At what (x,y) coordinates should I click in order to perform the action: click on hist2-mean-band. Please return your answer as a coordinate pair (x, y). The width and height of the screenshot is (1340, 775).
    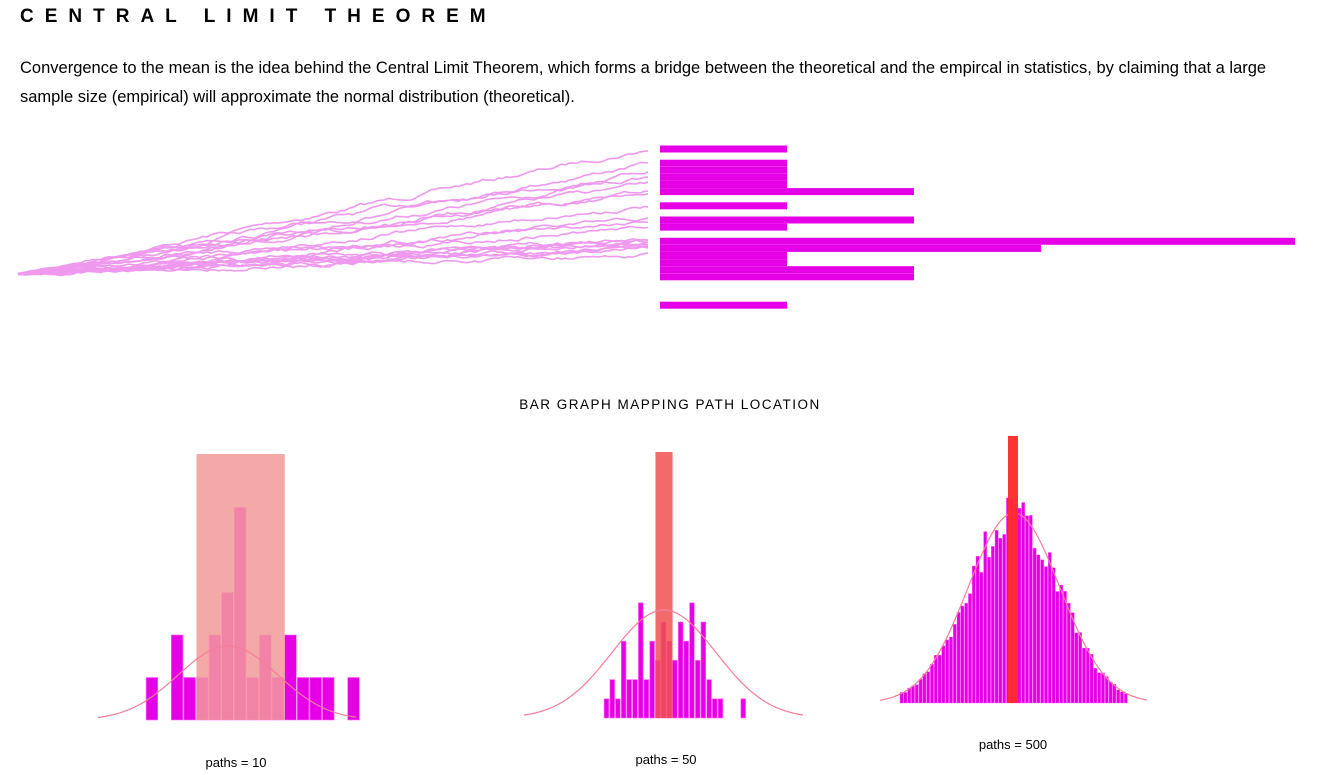
    Looking at the image, I should click on (664, 585).